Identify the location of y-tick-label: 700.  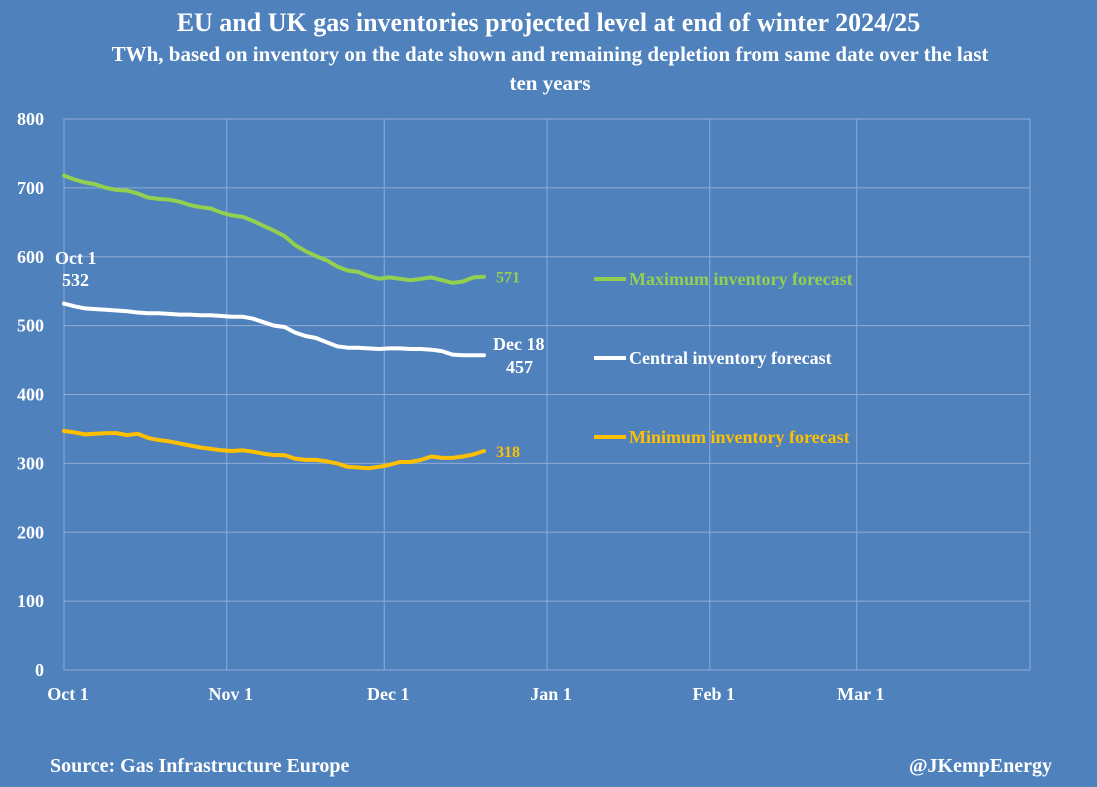
(30, 188).